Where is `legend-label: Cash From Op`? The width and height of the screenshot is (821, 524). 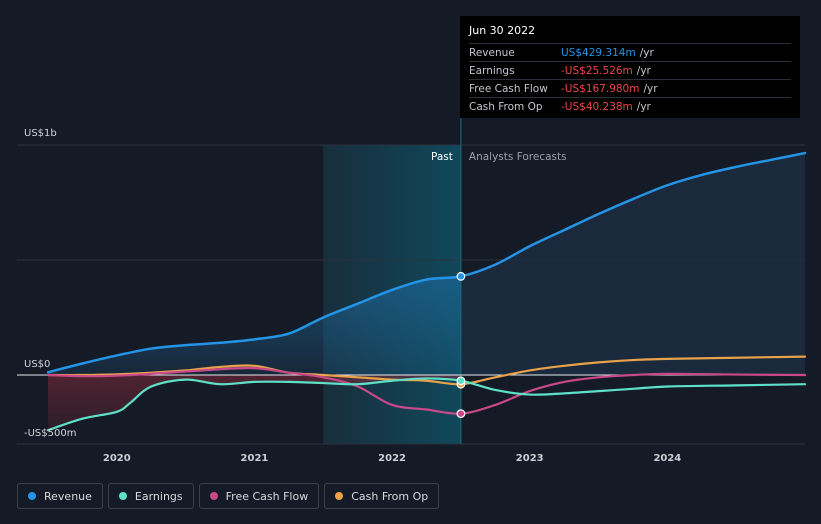
legend-label: Cash From Op is located at coordinates (390, 496).